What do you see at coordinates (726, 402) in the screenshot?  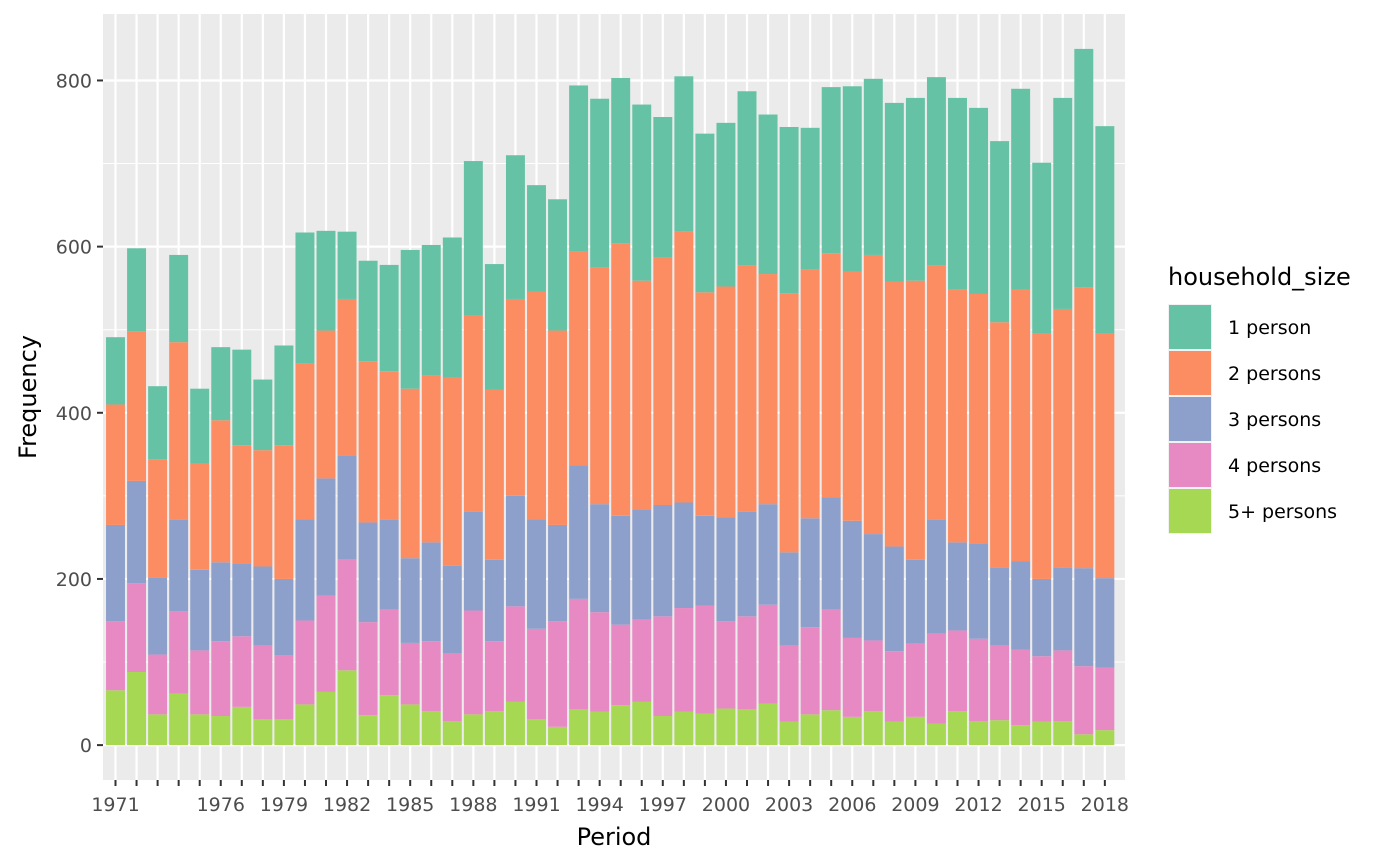 I see `bar-2000-2-persons` at bounding box center [726, 402].